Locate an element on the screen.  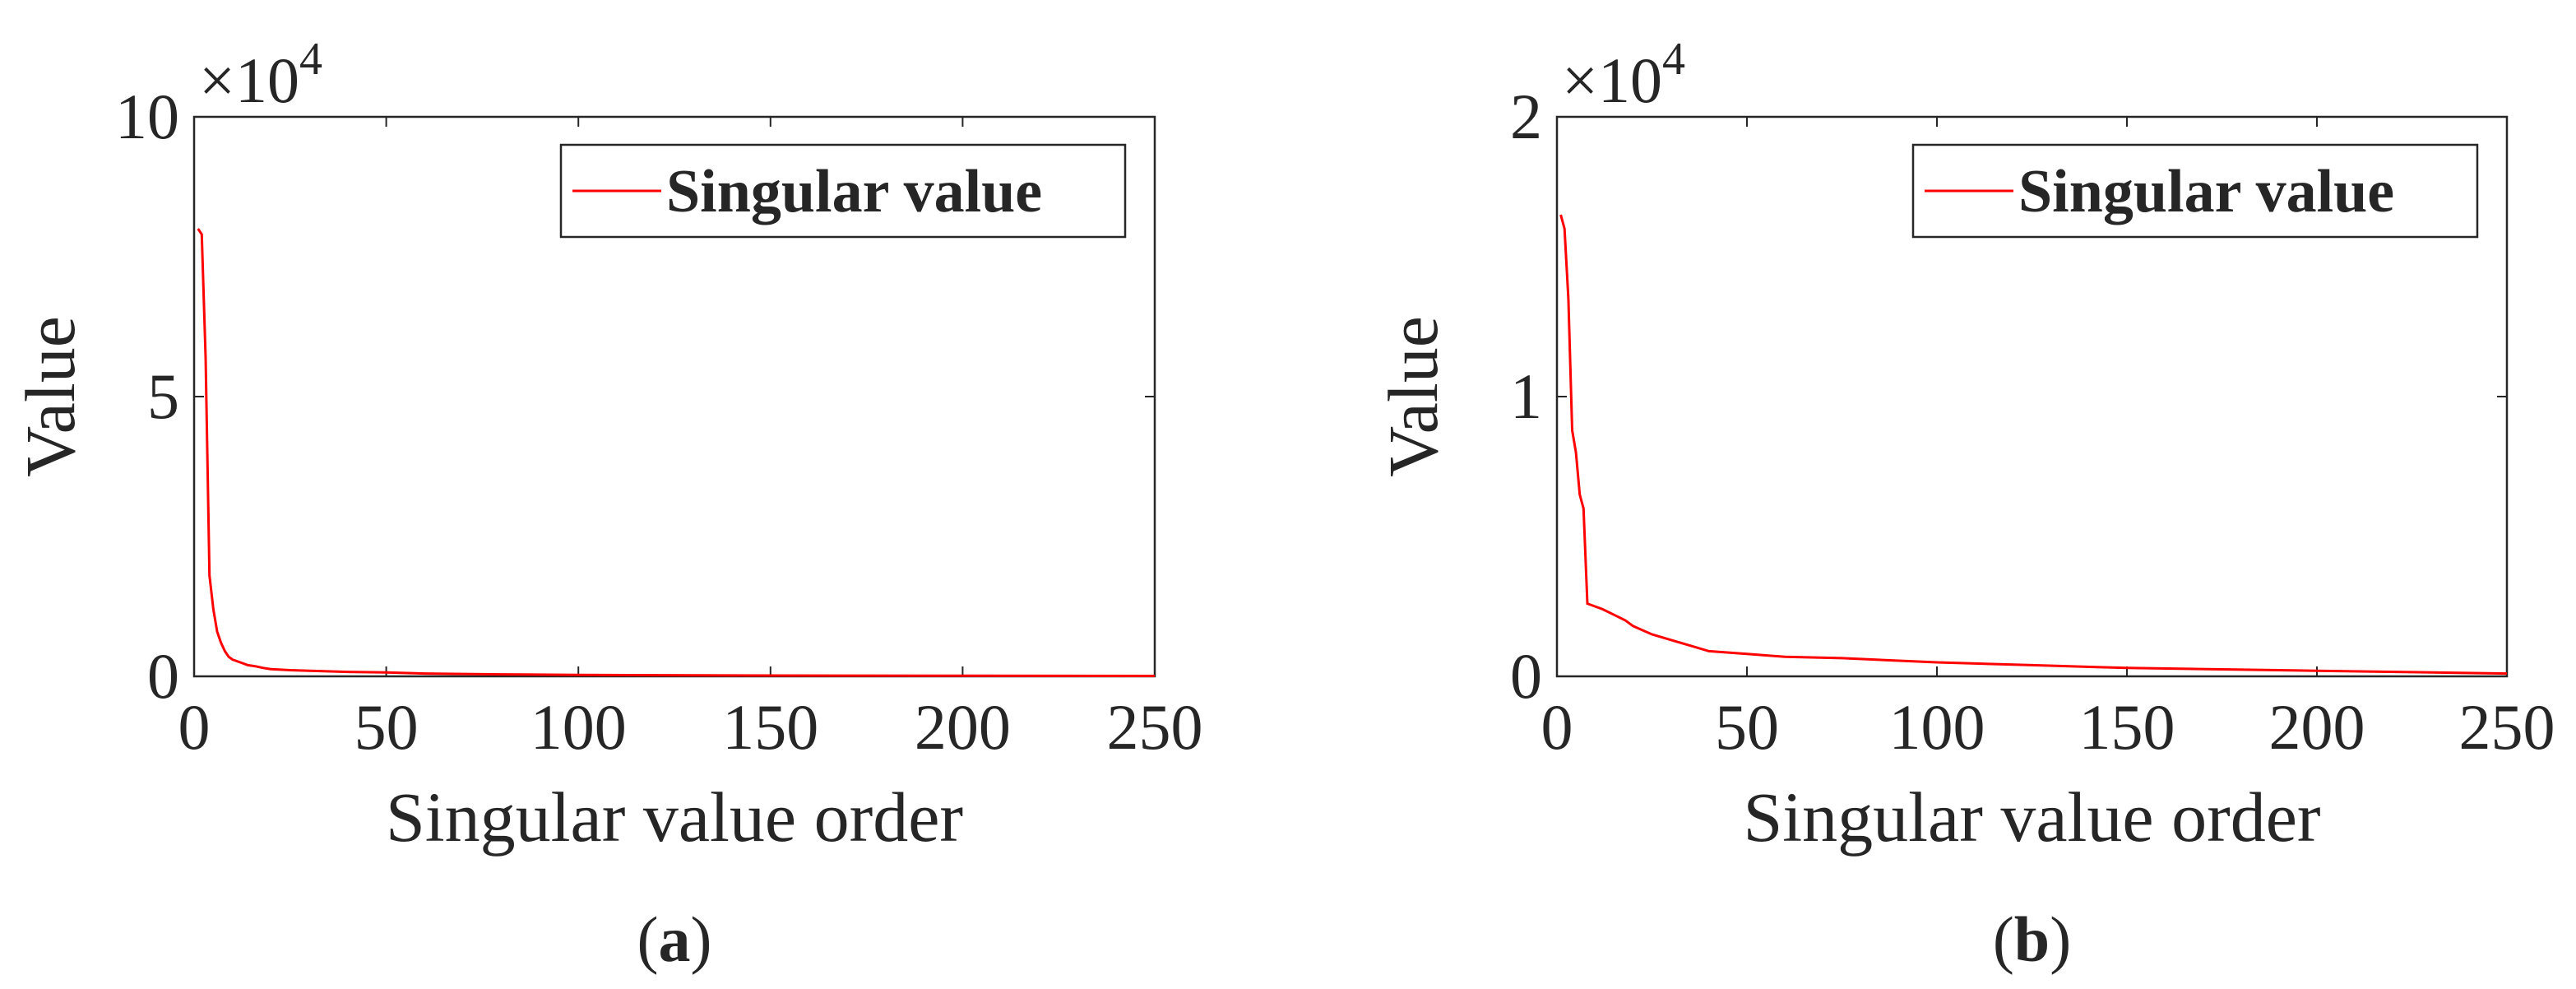
y-tick-label: 2 is located at coordinates (1526, 116).